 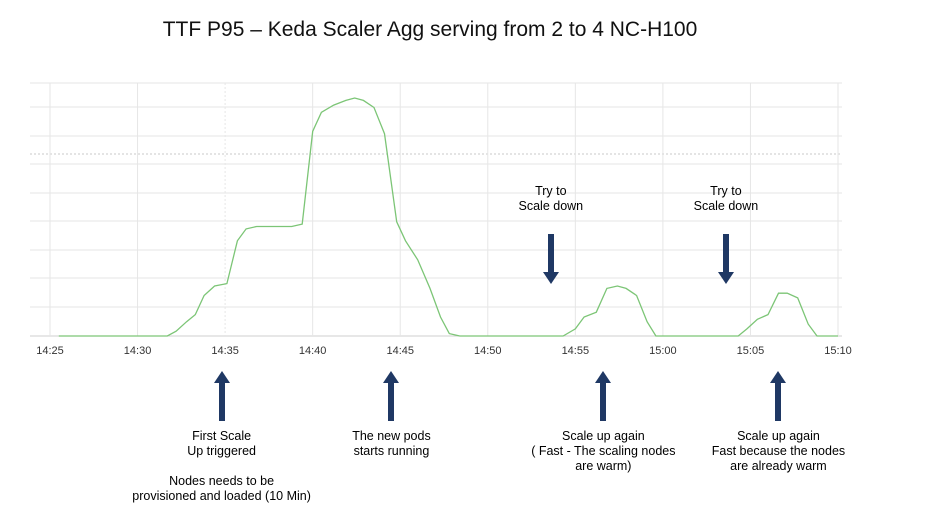 What do you see at coordinates (400, 351) in the screenshot?
I see `x-tick-label: 14:45` at bounding box center [400, 351].